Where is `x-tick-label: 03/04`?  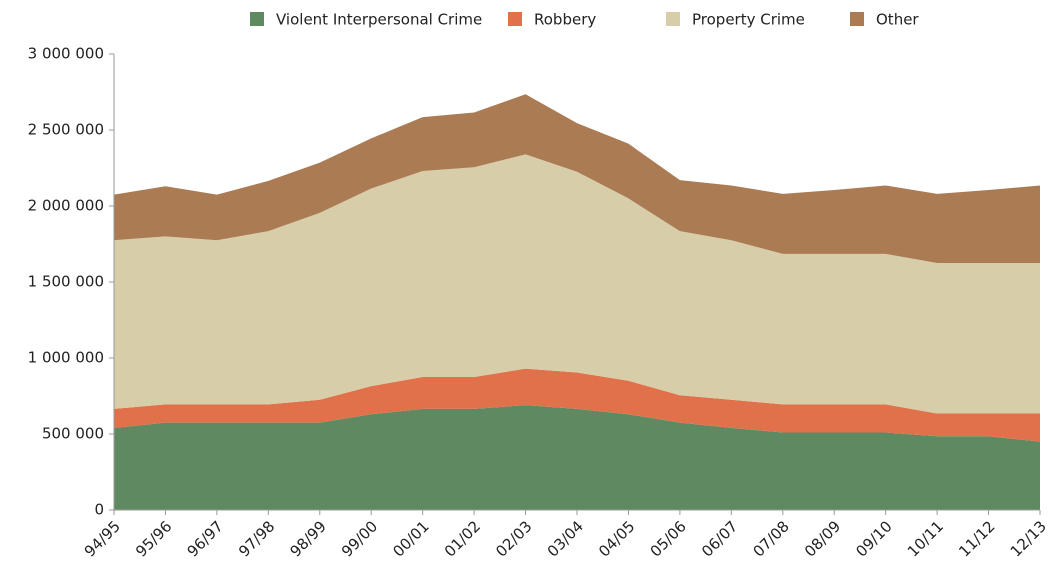
x-tick-label: 03/04 is located at coordinates (565, 538).